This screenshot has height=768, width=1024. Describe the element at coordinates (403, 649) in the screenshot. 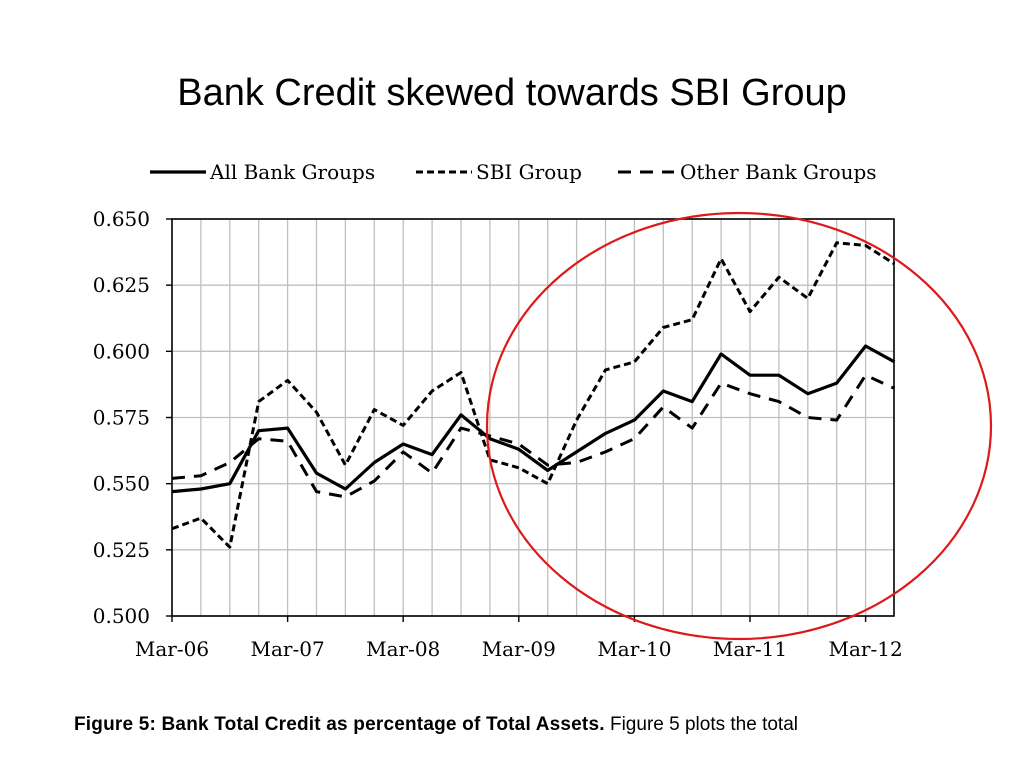

I see `x-tick-label: Mar-08` at that location.